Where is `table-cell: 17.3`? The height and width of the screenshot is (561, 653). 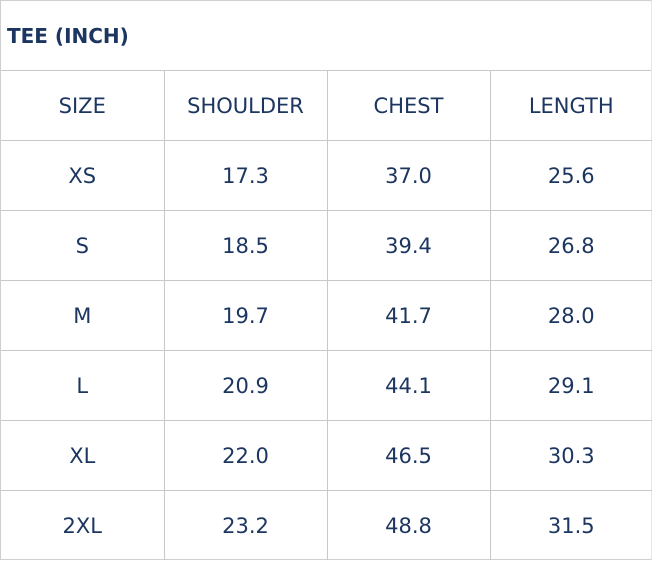 table-cell: 17.3 is located at coordinates (246, 175).